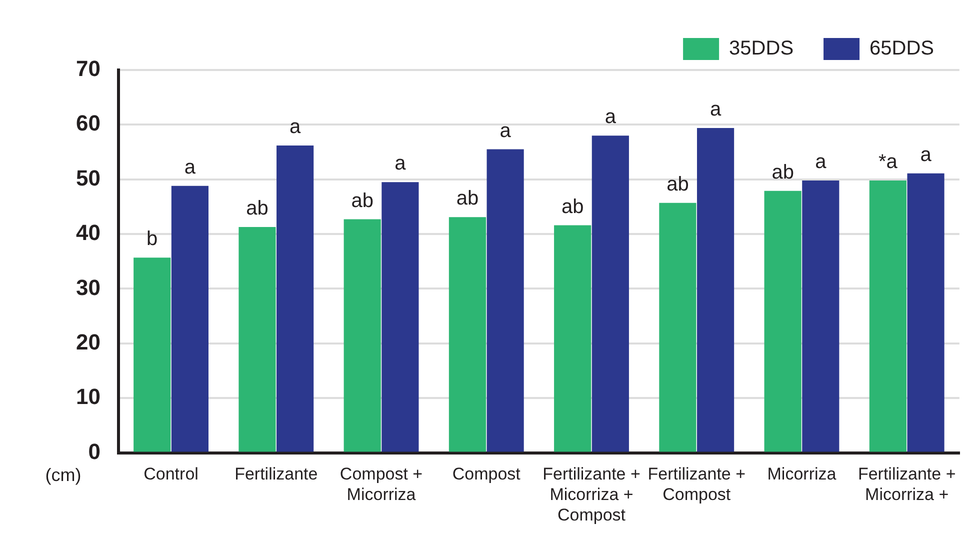 The image size is (979, 546). Describe the element at coordinates (381, 484) in the screenshot. I see `x-tick-label: Compost + Micorriza` at that location.